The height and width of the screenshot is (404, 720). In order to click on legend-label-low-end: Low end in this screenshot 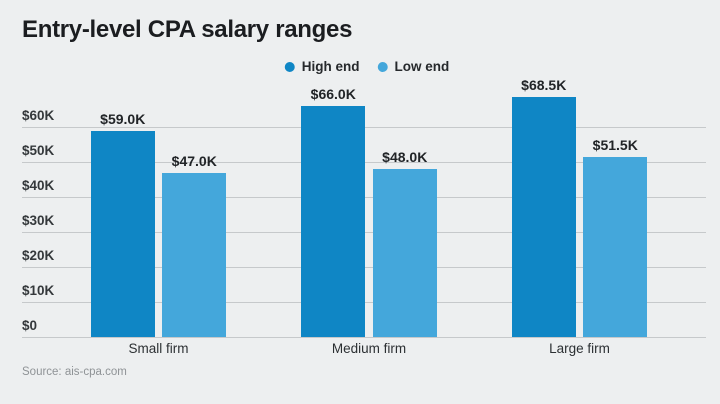, I will do `click(422, 66)`.